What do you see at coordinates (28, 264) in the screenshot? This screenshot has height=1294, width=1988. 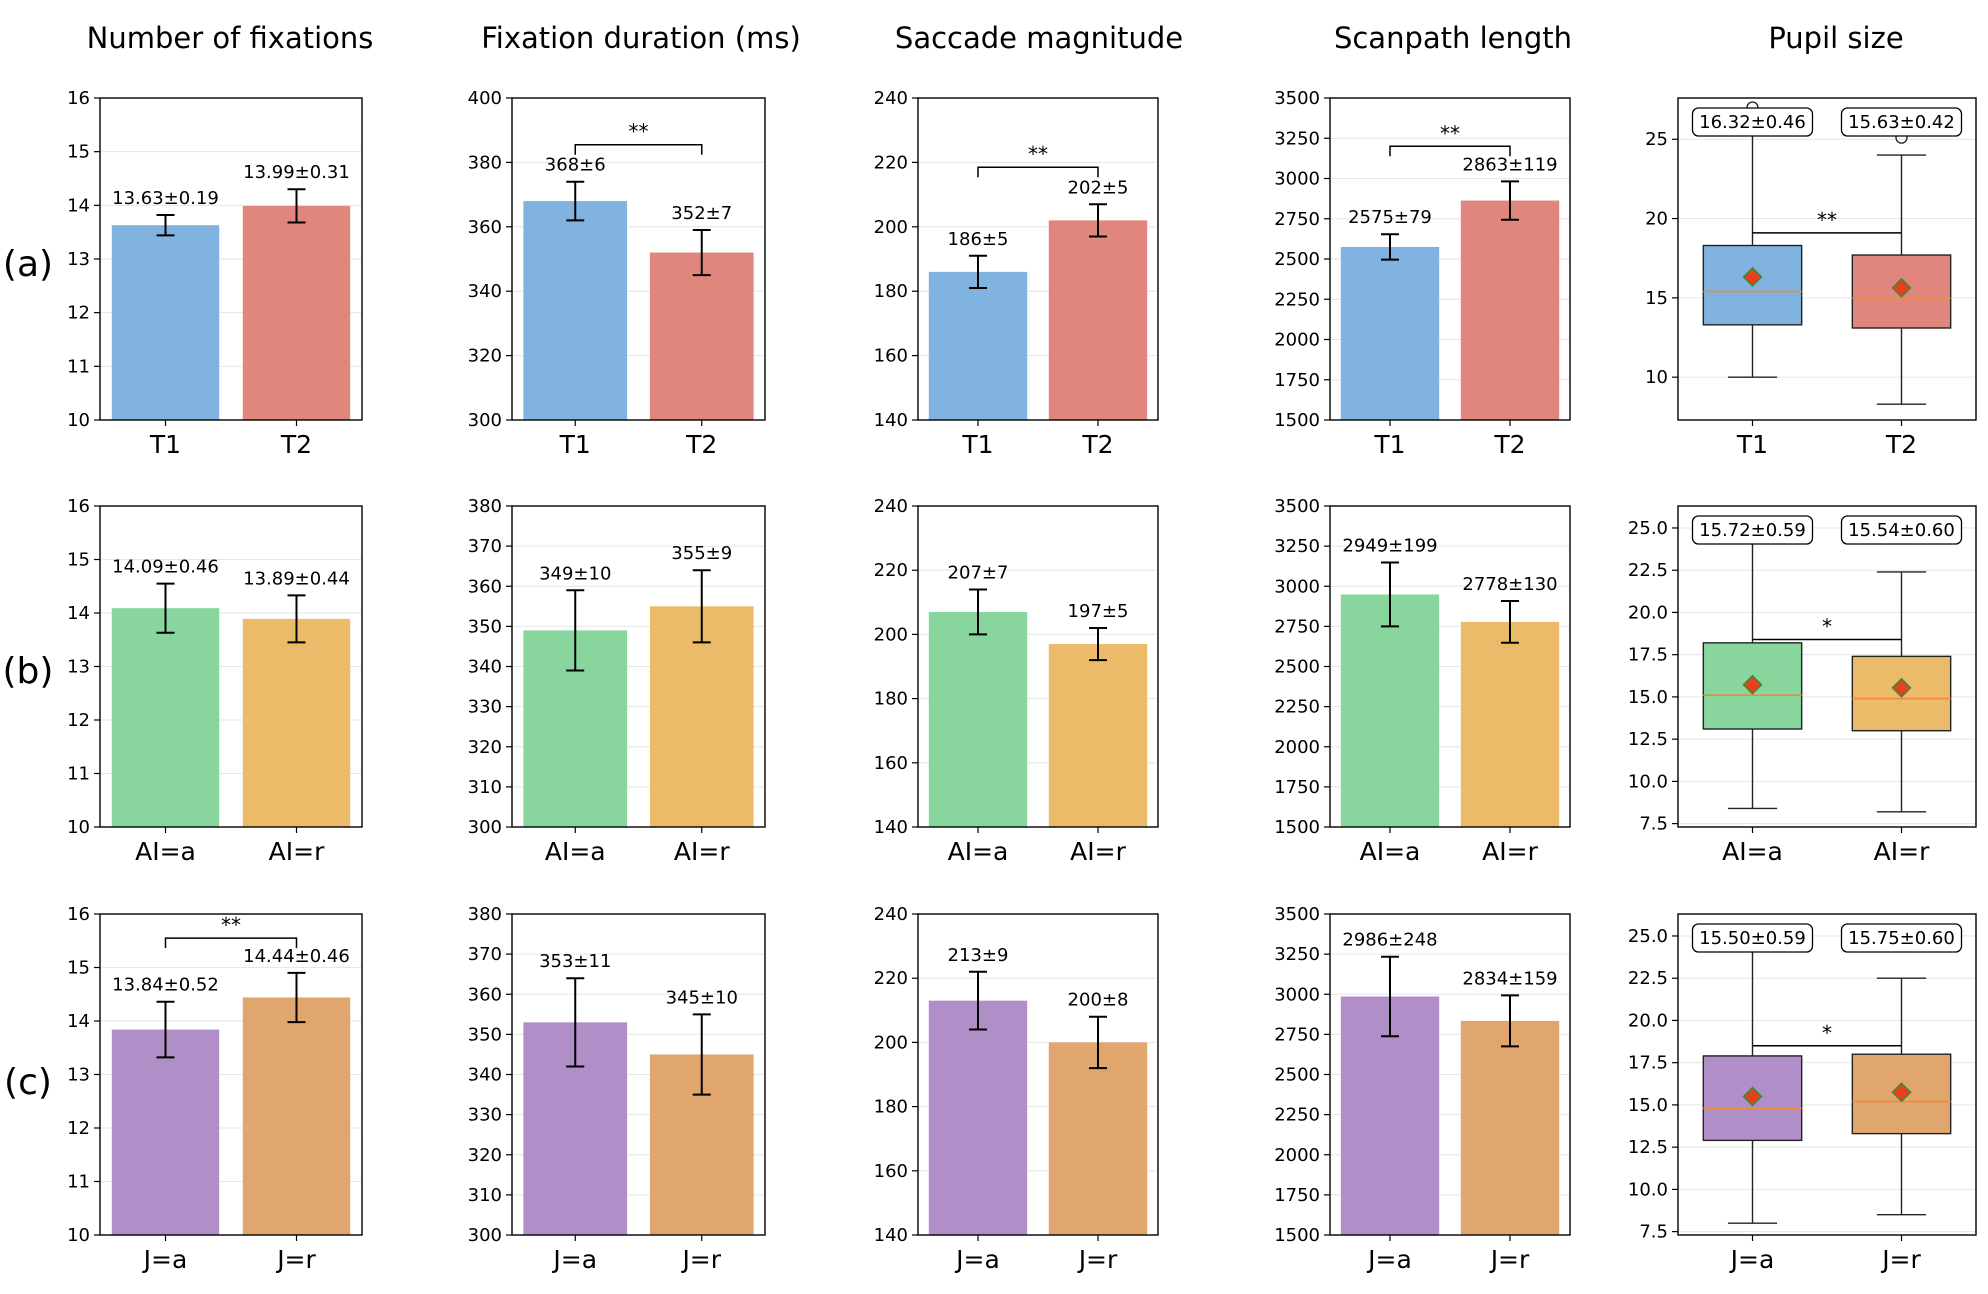 I see `row-label: (a)` at bounding box center [28, 264].